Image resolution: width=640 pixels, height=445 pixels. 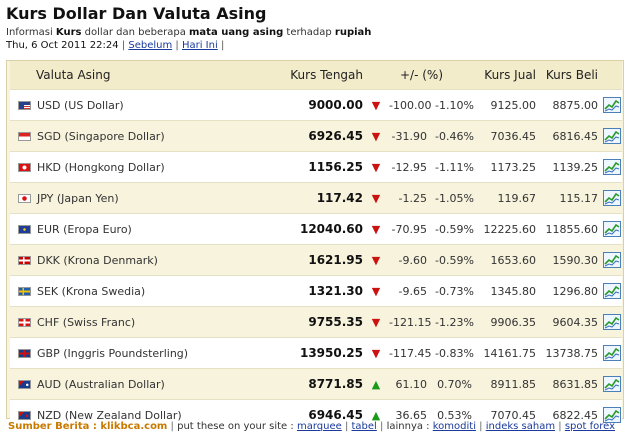 I want to click on se-flag-icon, so click(x=24, y=291).